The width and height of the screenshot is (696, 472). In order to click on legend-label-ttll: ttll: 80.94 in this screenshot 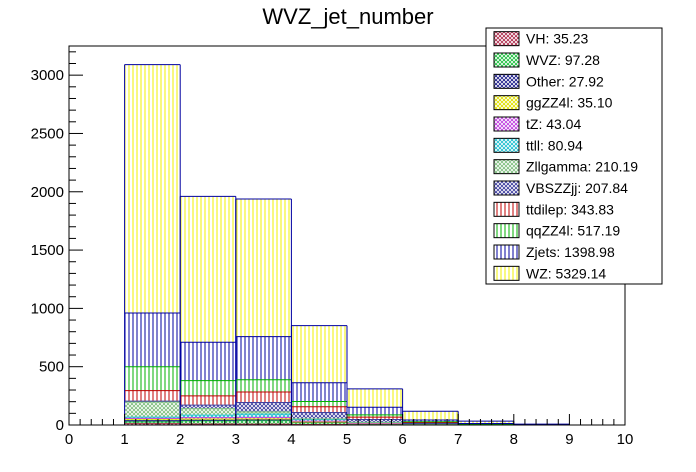, I will do `click(554, 145)`.